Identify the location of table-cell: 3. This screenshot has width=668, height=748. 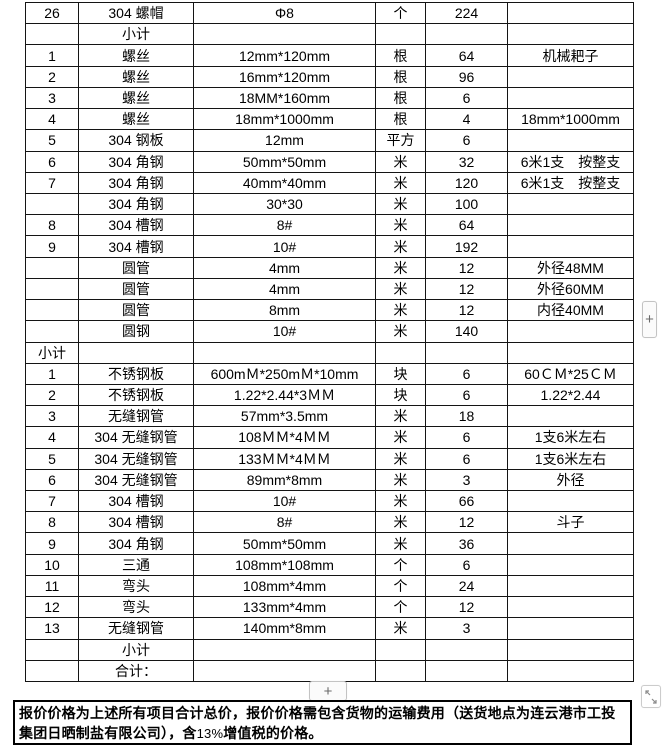
(52, 416).